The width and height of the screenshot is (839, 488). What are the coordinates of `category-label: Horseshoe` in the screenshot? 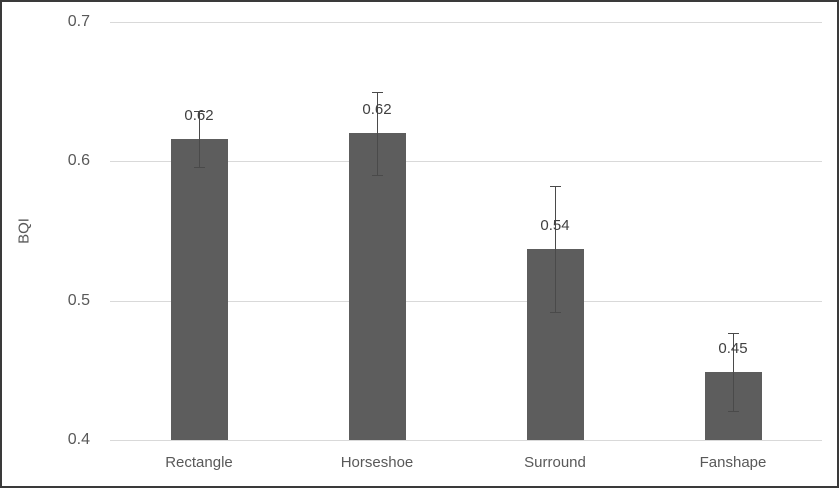 It's located at (377, 462).